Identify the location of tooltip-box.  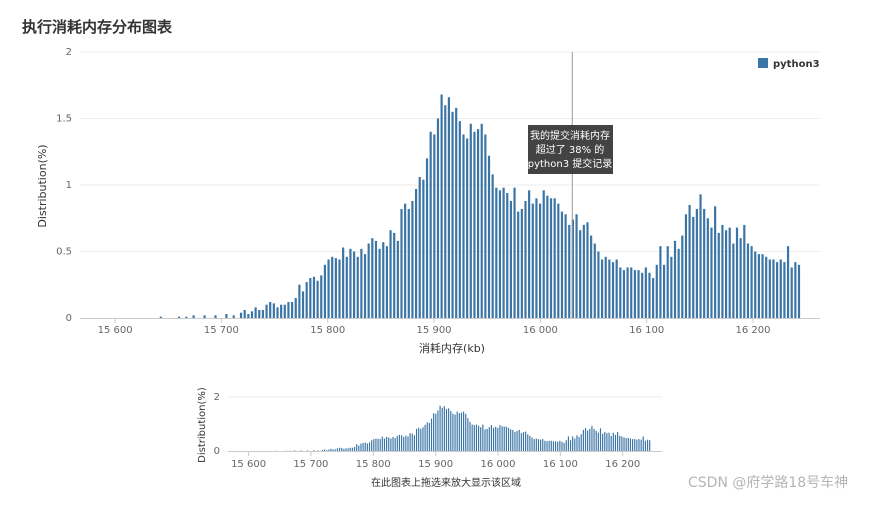
(570, 149).